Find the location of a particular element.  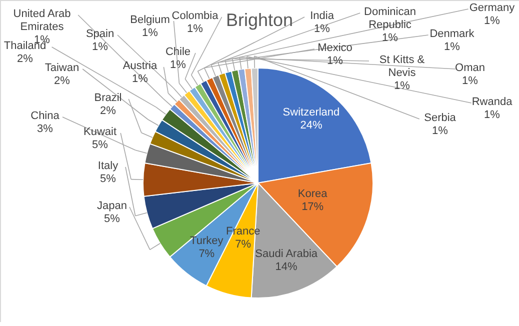

slice-label: Turkey is located at coordinates (207, 240).